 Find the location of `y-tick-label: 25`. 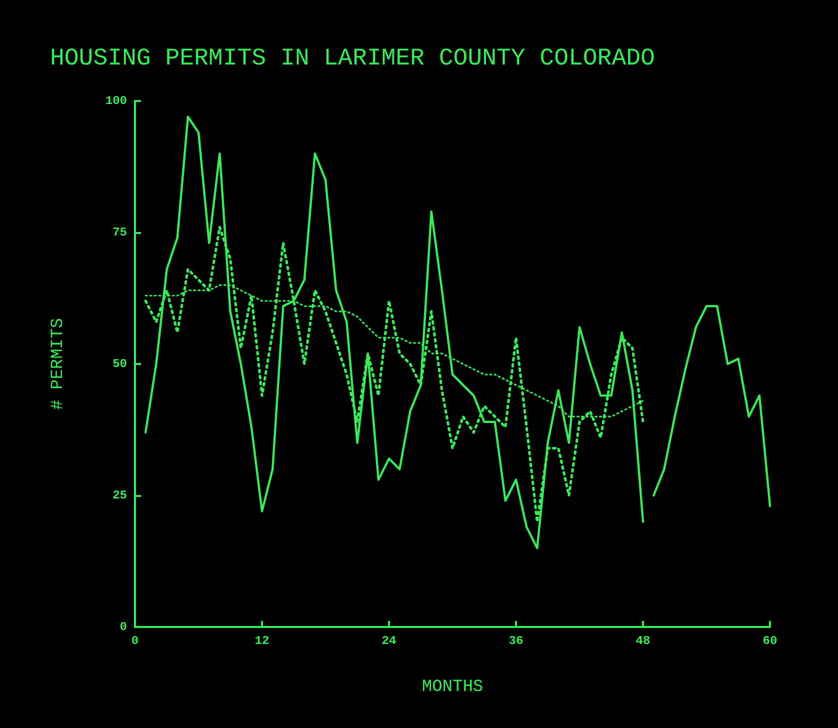

y-tick-label: 25 is located at coordinates (119, 495).